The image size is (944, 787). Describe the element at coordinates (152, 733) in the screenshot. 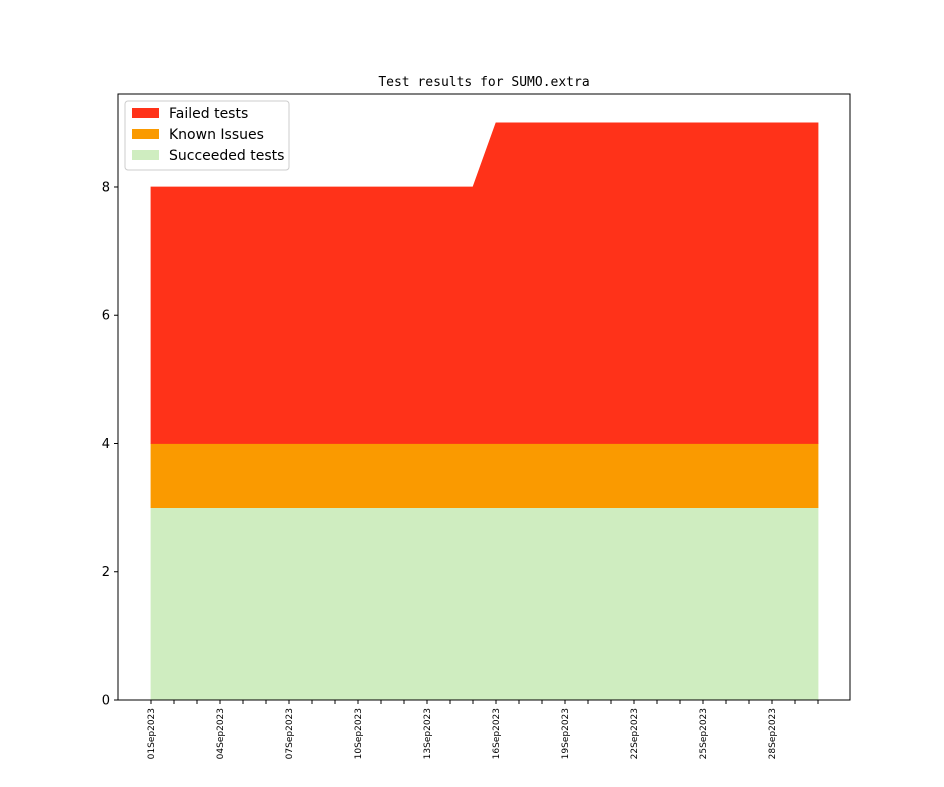

I see `x-tick-label: 01Sep2023` at that location.